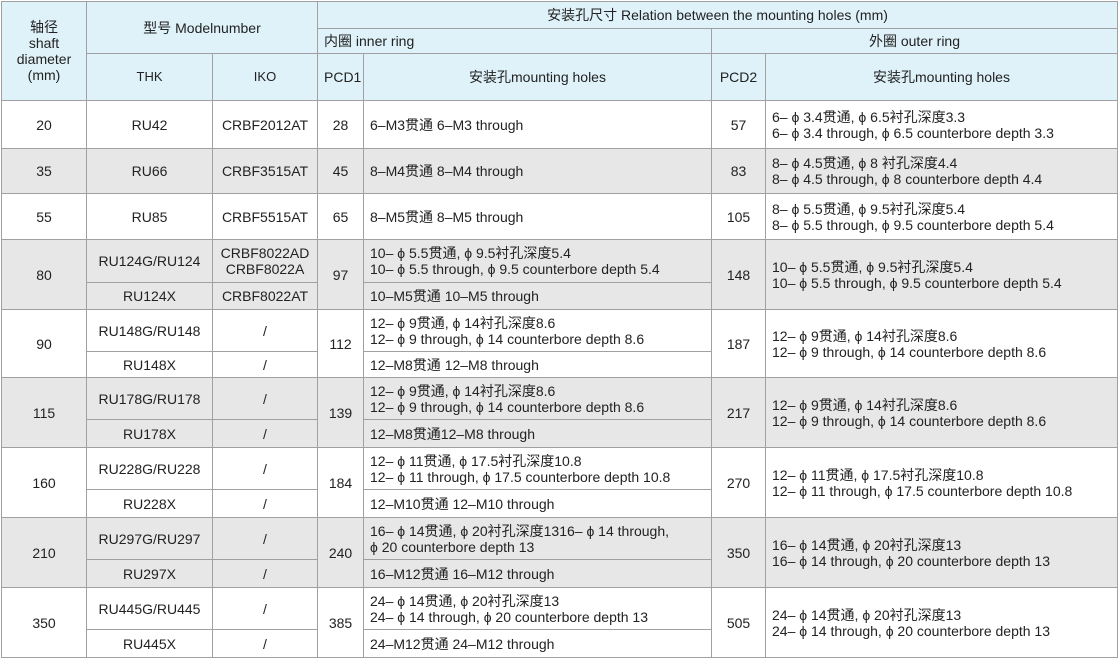 This screenshot has width=1118, height=668. What do you see at coordinates (44, 59) in the screenshot?
I see `header-text: diameter` at bounding box center [44, 59].